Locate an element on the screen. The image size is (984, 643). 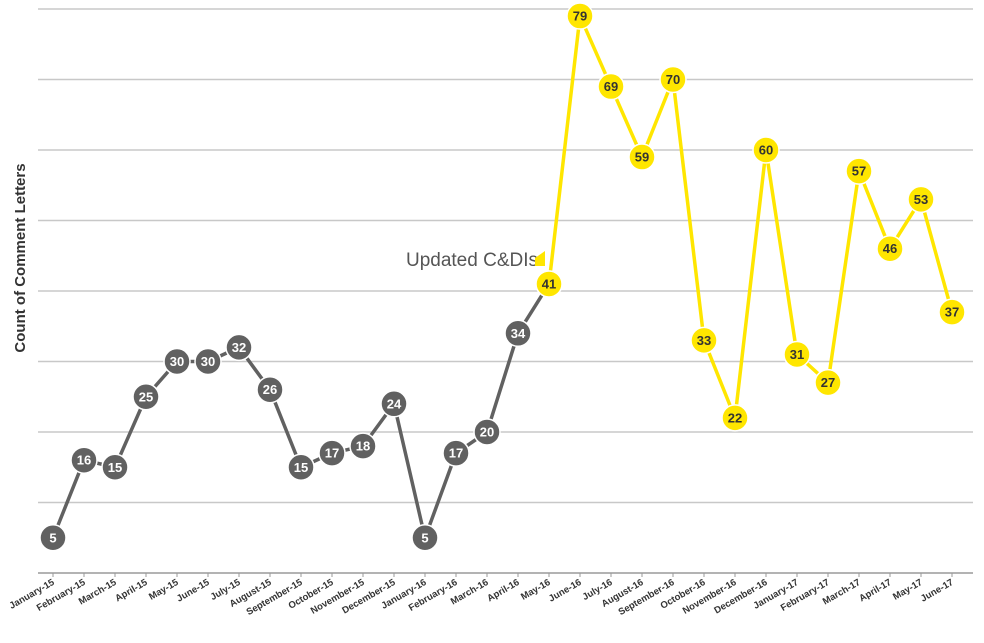
annotation-label: Updated C&DIs is located at coordinates (472, 260).